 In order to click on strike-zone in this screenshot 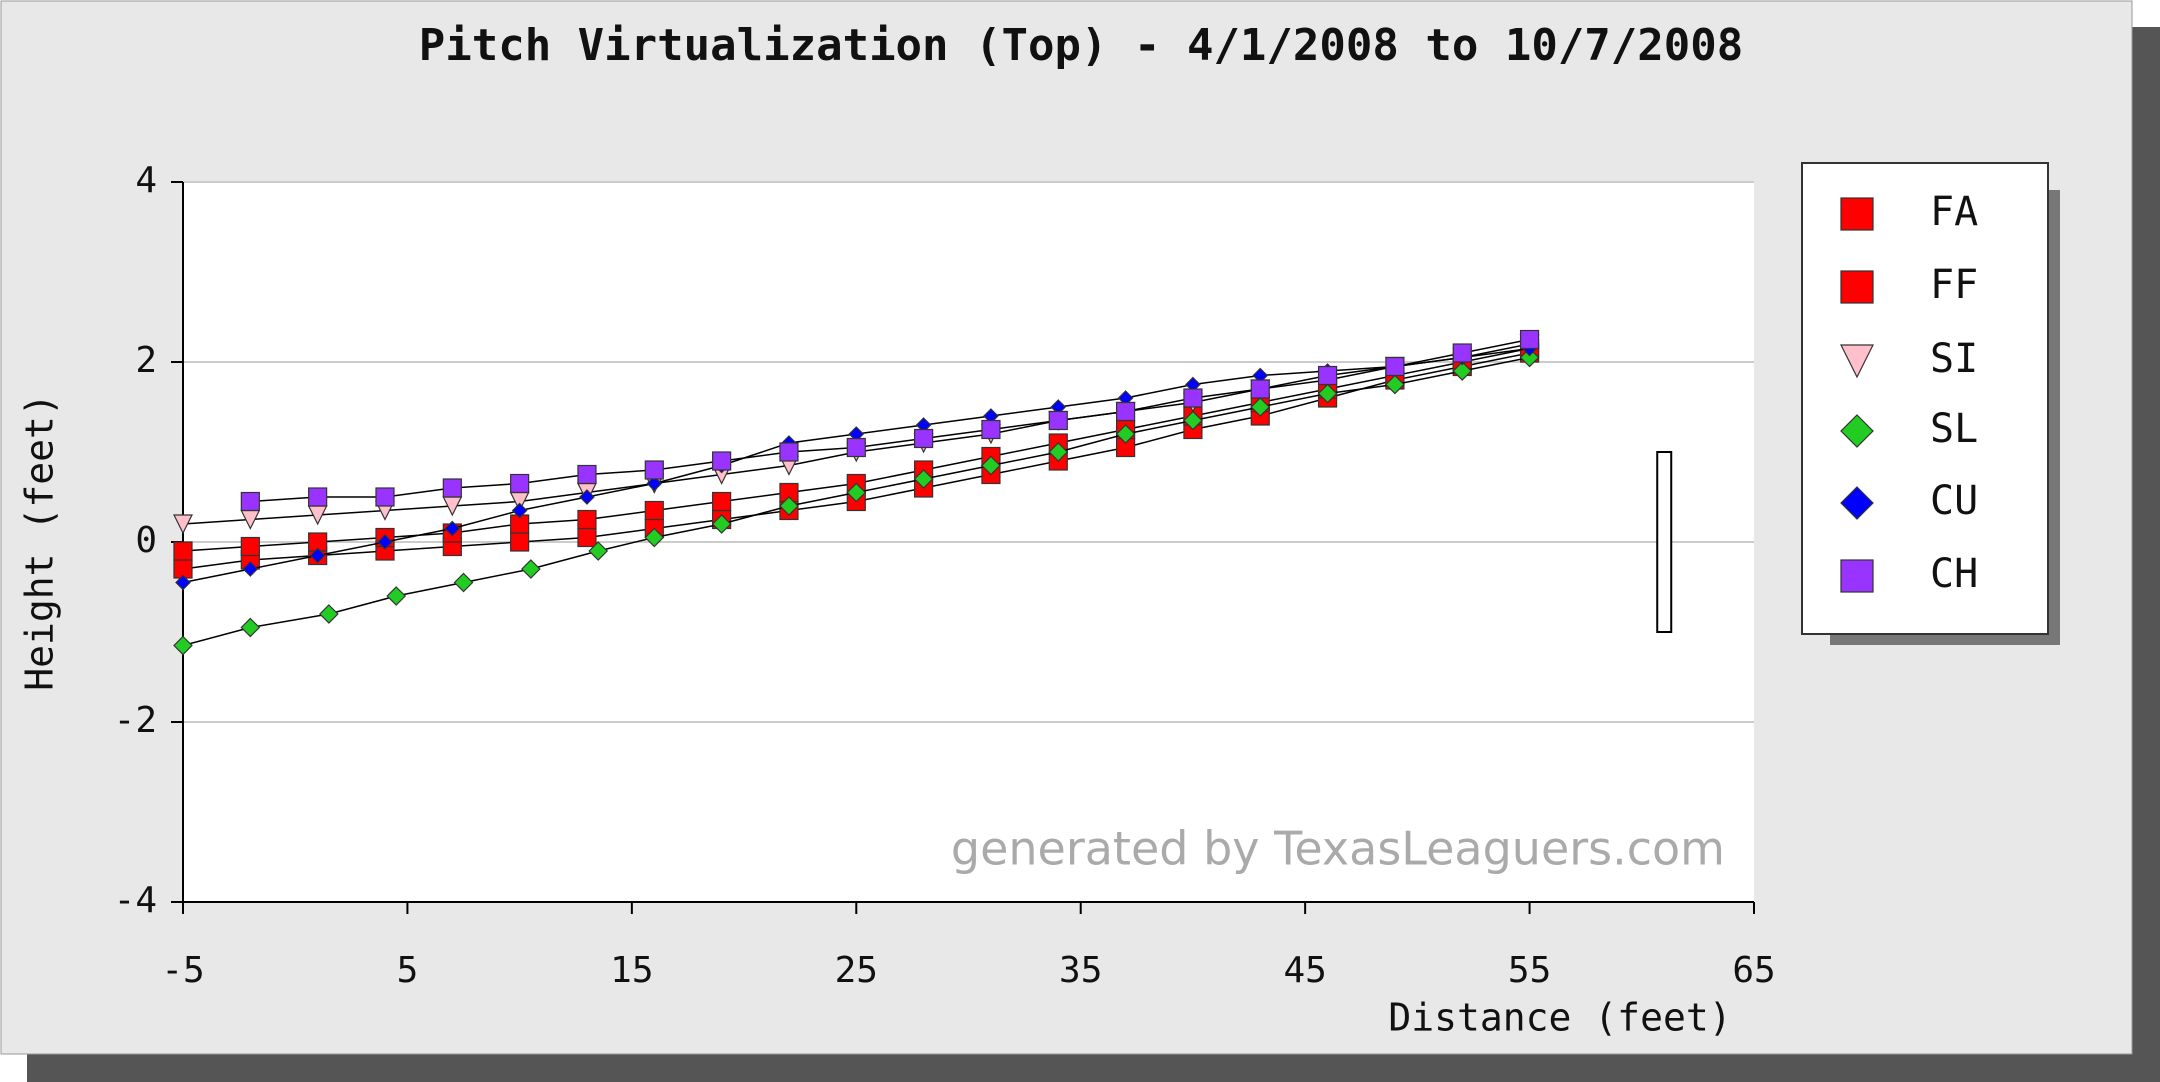, I will do `click(1664, 542)`.